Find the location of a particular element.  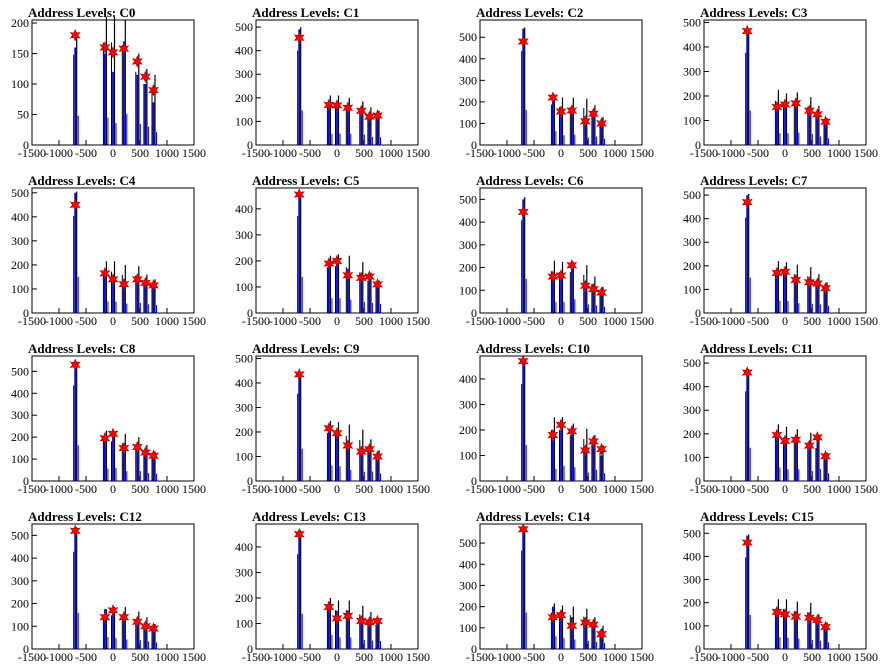

chart-title: Address Levels: C5 is located at coordinates (306, 180).